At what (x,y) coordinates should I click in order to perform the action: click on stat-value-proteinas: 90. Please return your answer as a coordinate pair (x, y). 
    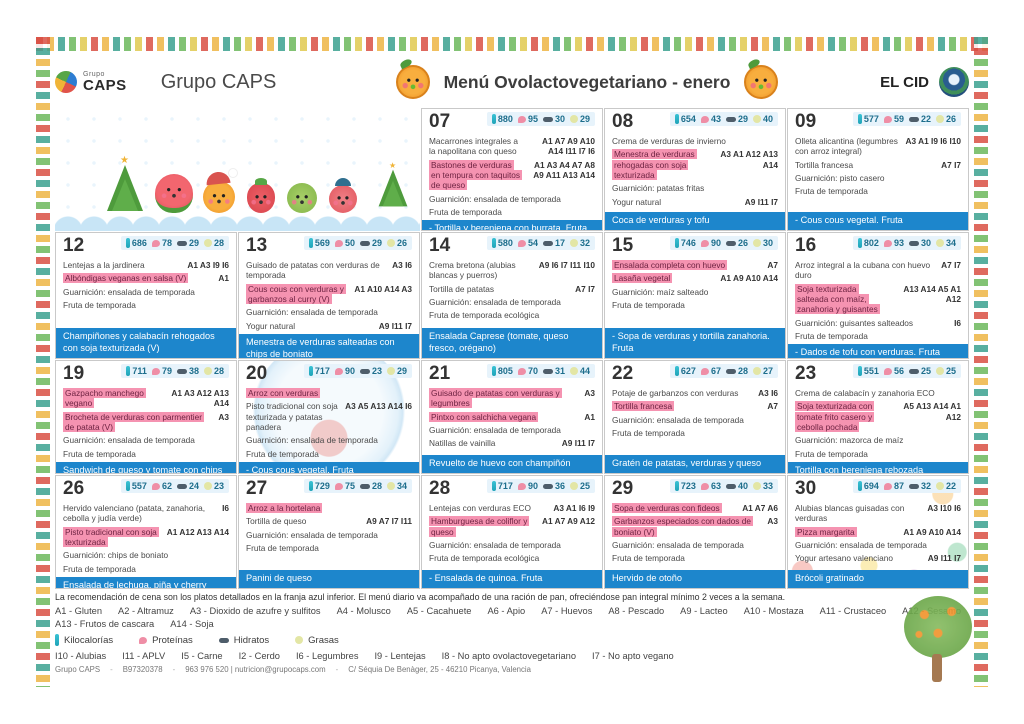
    Looking at the image, I should click on (715, 243).